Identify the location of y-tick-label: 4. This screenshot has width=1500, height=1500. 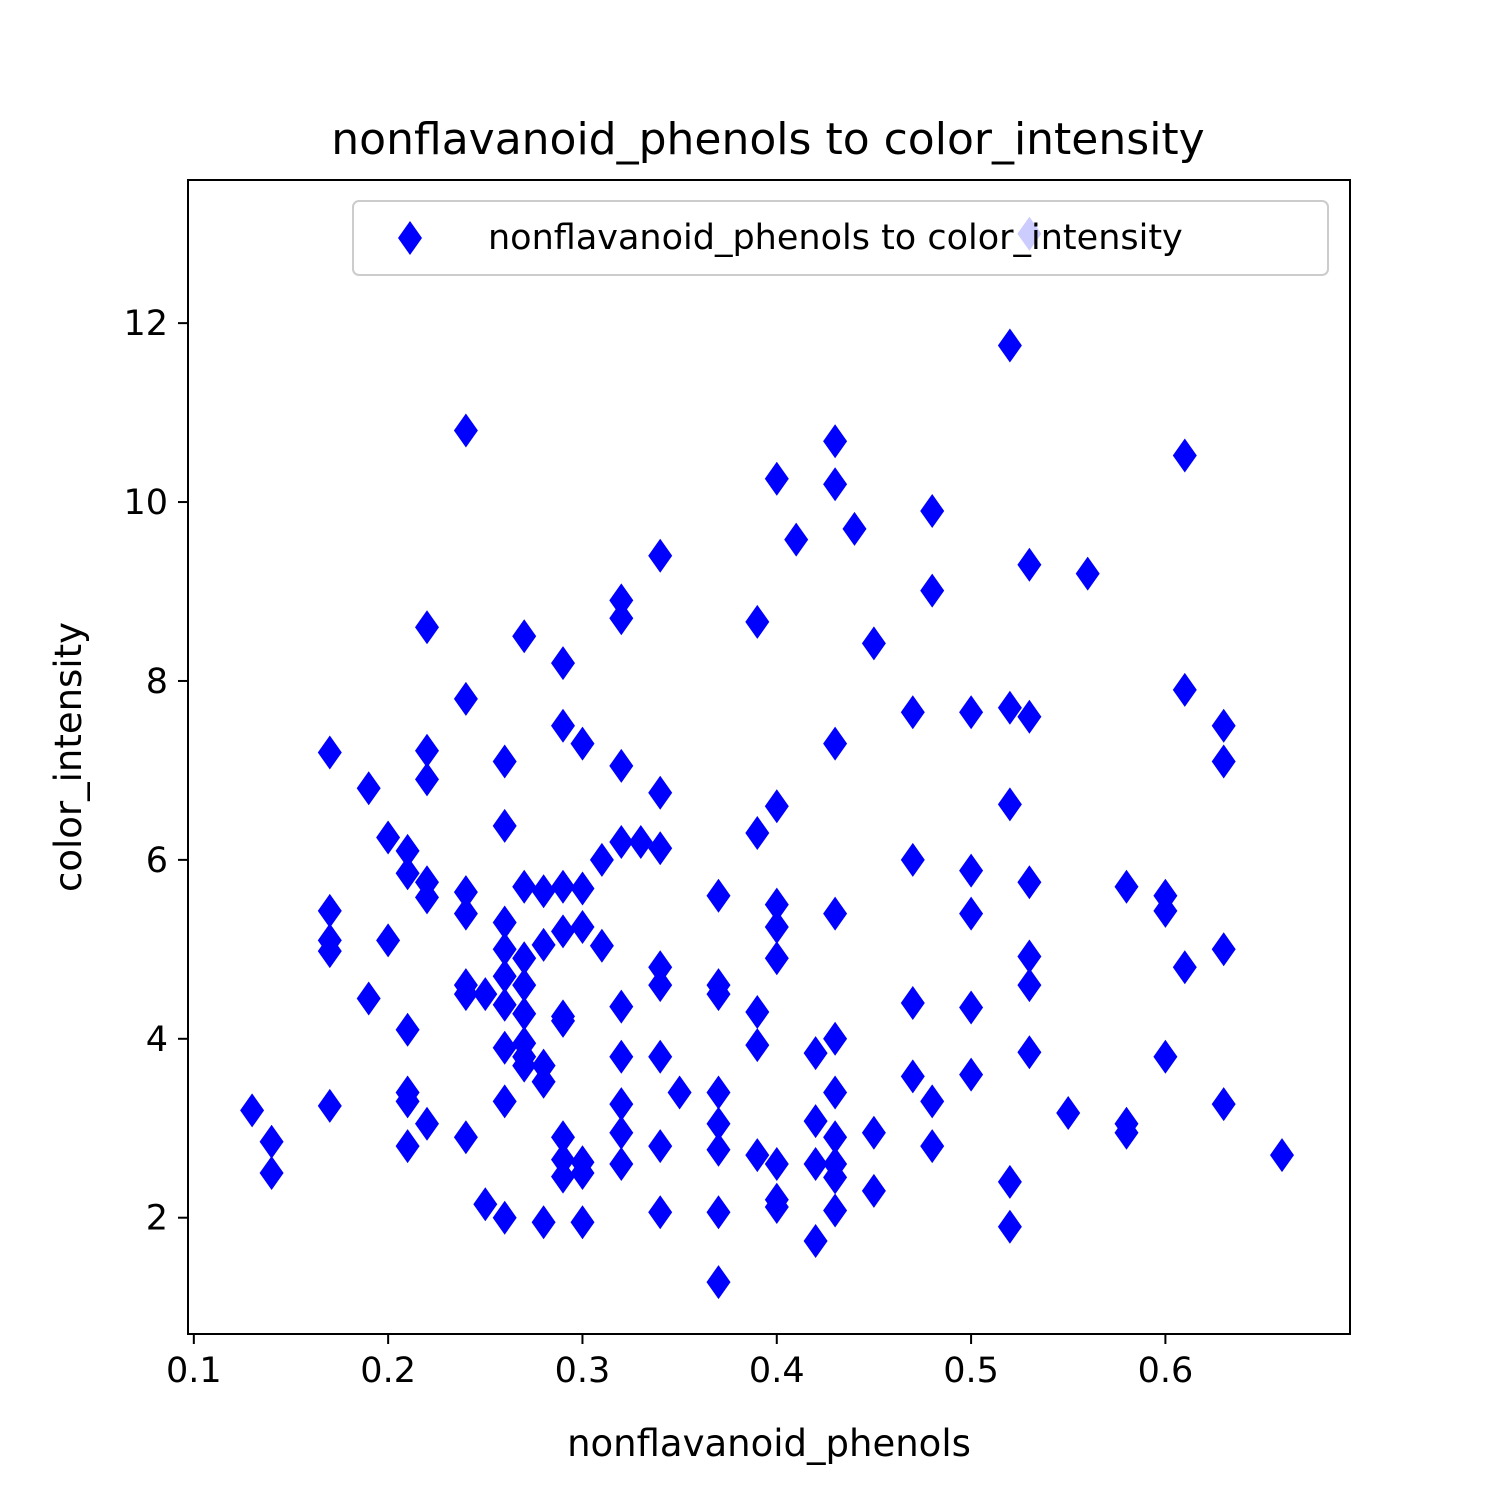
(157, 1040).